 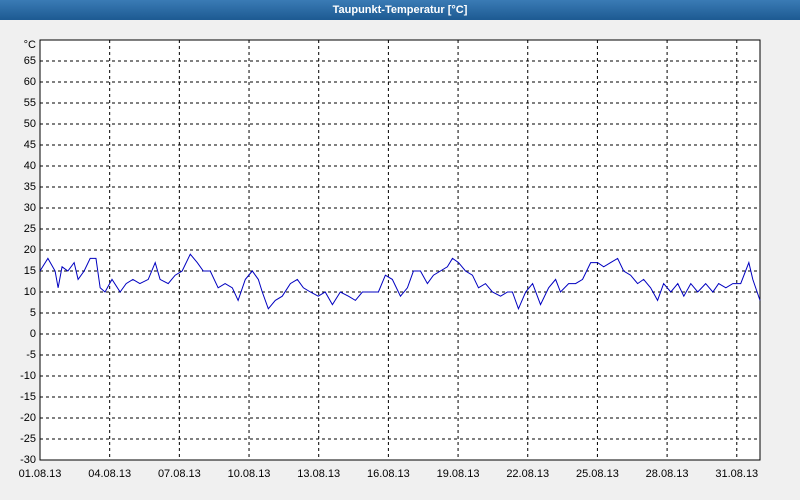 What do you see at coordinates (458, 474) in the screenshot?
I see `x-tick-label: 19.08.13` at bounding box center [458, 474].